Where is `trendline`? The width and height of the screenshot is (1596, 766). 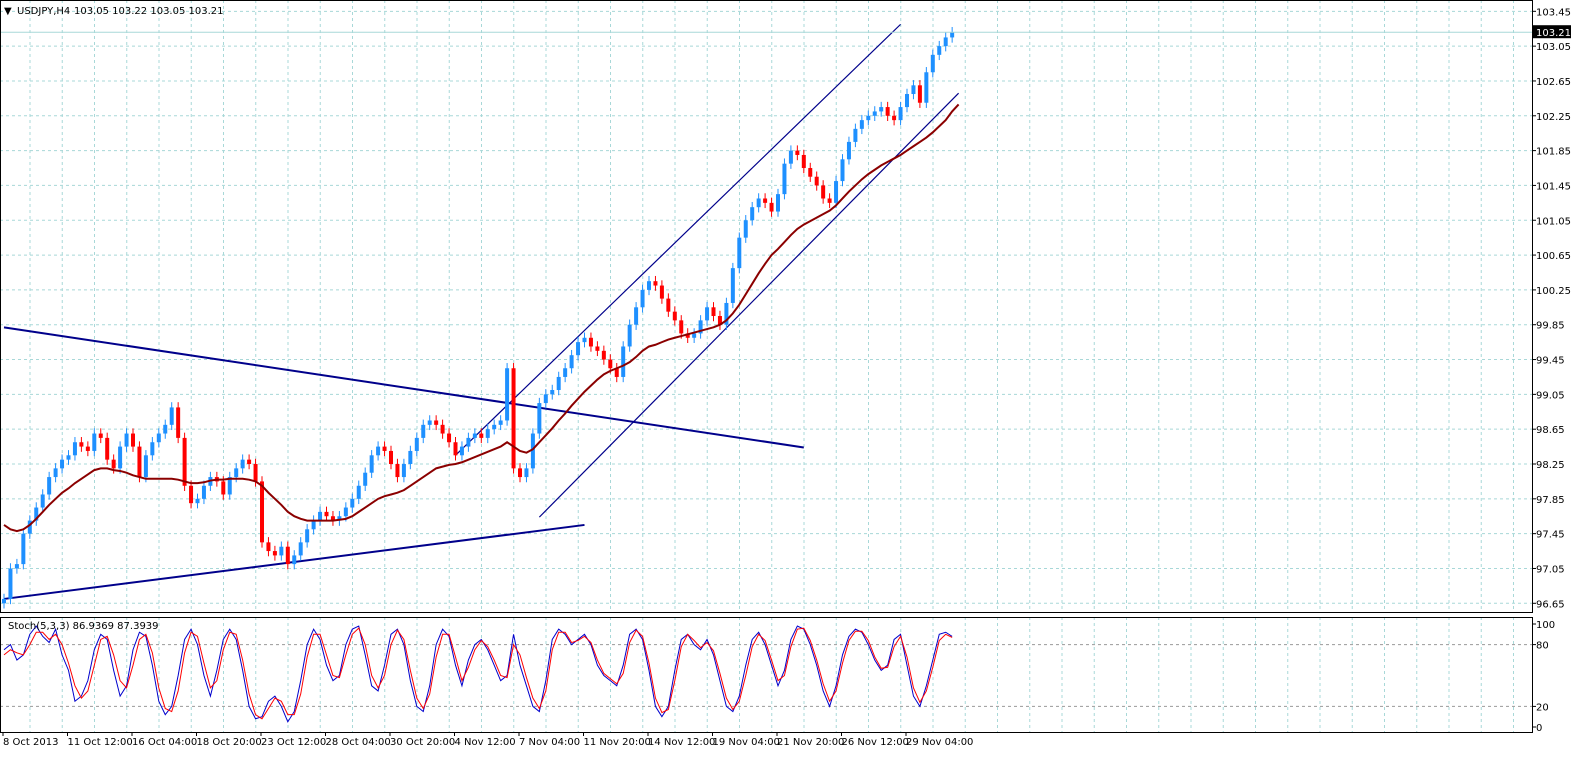 trendline is located at coordinates (749, 305).